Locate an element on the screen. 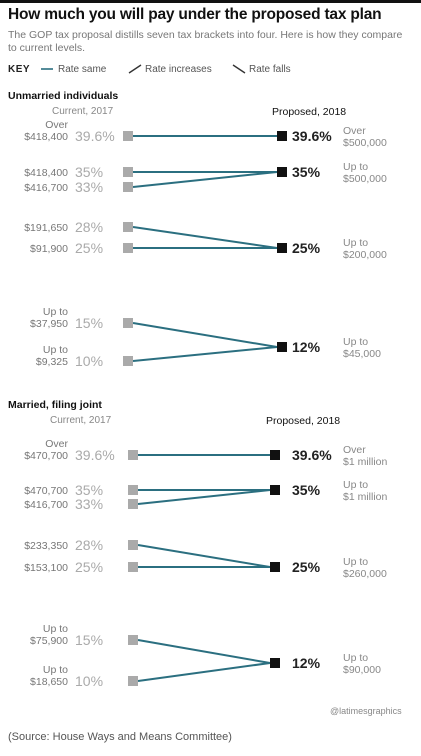  unmarried-proposed-income-3-0: Up to is located at coordinates (355, 342).